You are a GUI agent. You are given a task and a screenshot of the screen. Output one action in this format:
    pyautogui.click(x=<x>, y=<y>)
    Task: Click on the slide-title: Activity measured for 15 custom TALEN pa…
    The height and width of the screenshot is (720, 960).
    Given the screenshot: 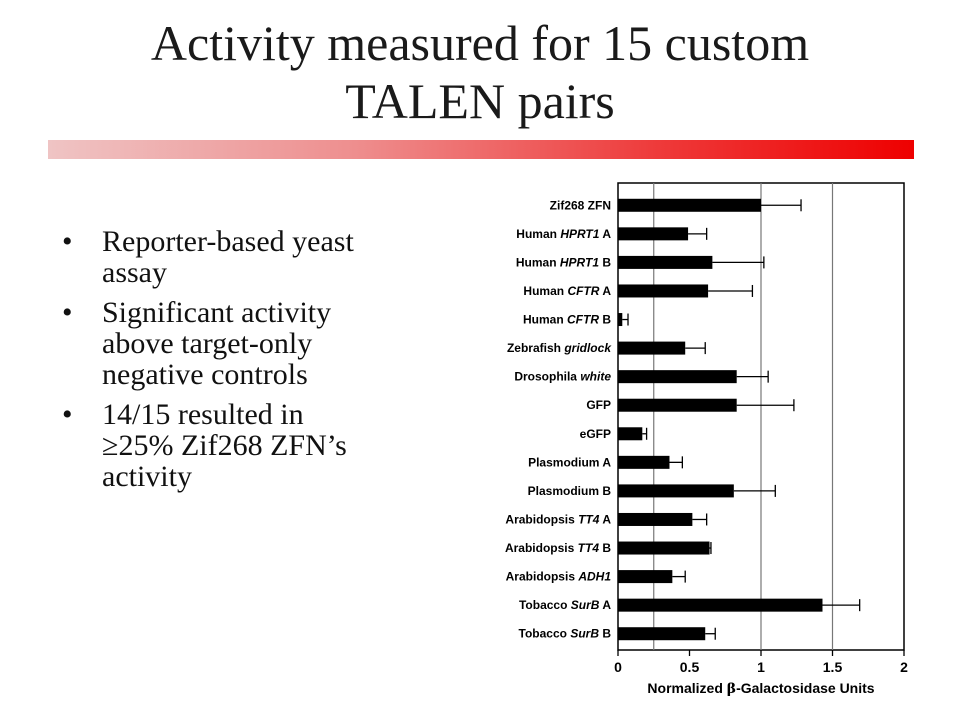 What is the action you would take?
    pyautogui.click(x=480, y=72)
    